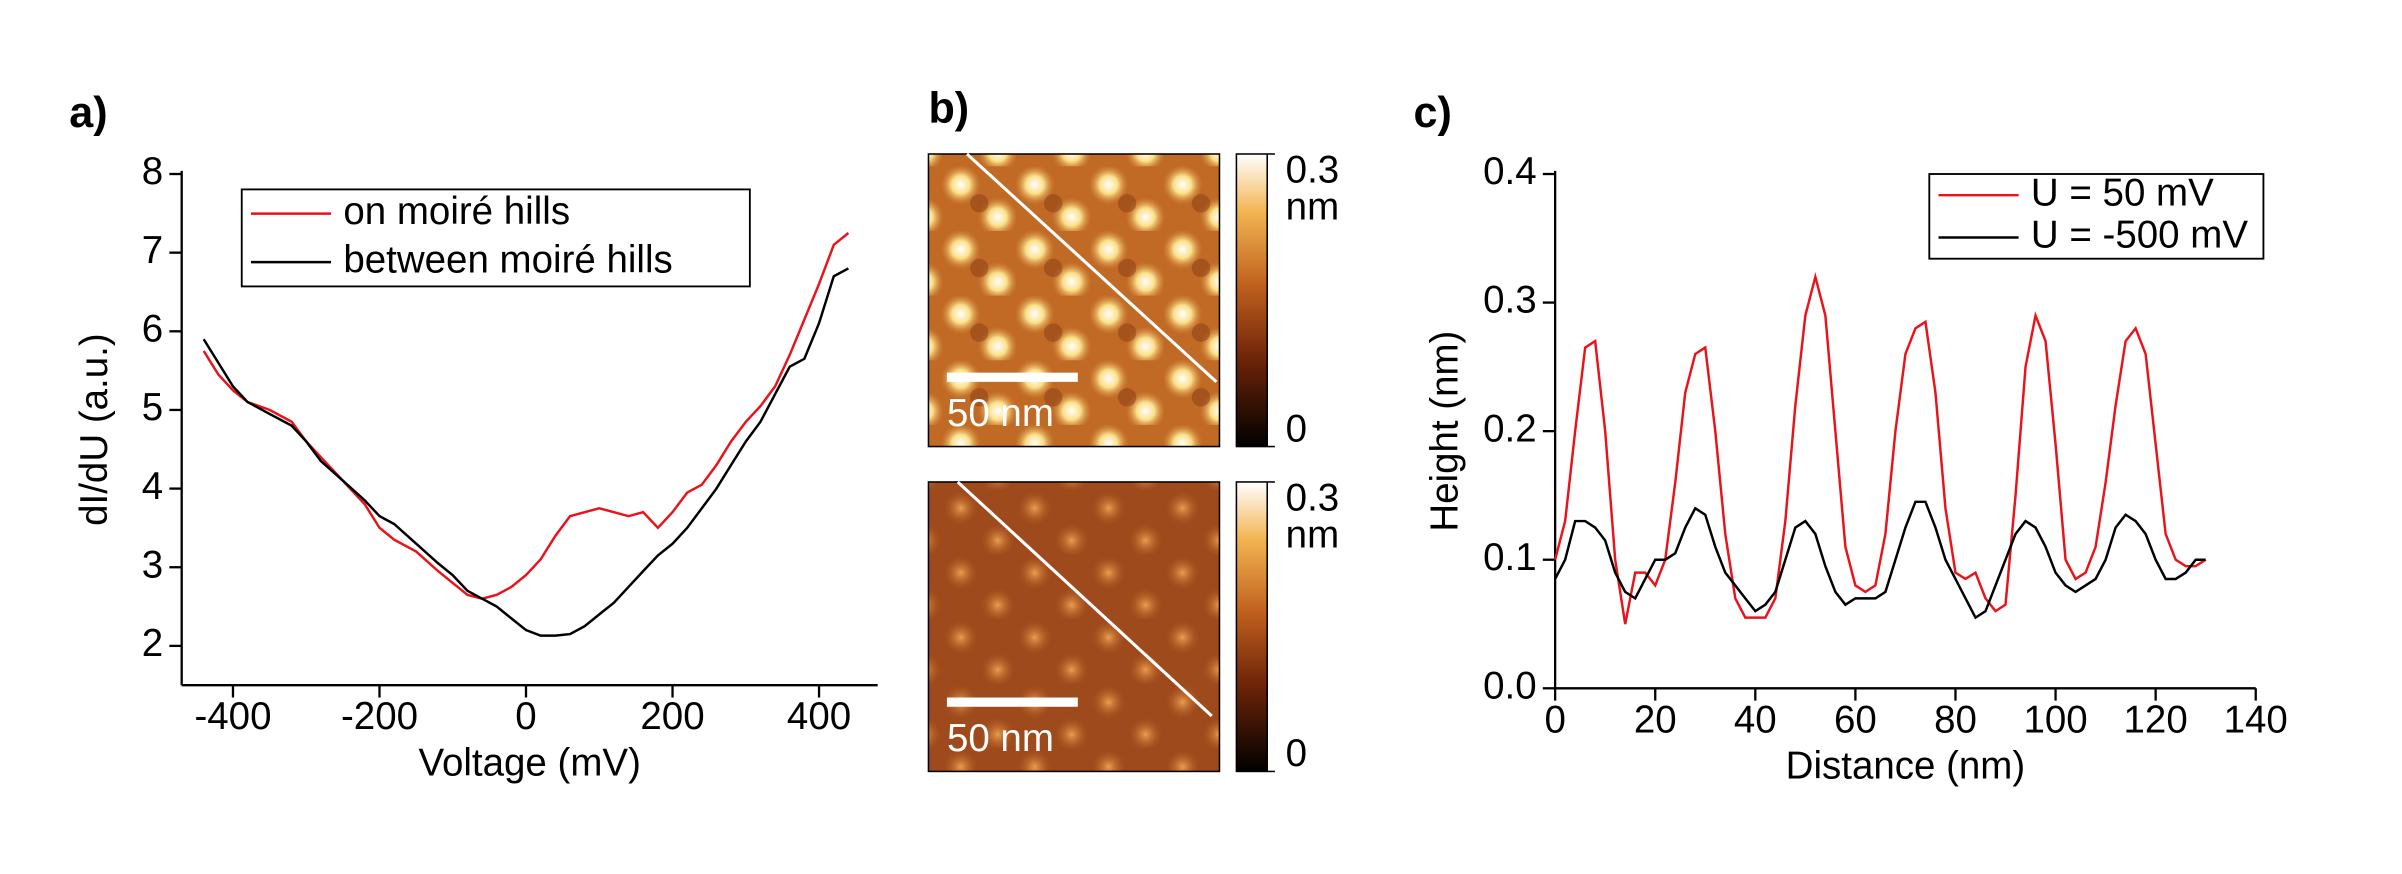  Describe the element at coordinates (456, 211) in the screenshot. I see `legend-label: on moiré hills` at that location.